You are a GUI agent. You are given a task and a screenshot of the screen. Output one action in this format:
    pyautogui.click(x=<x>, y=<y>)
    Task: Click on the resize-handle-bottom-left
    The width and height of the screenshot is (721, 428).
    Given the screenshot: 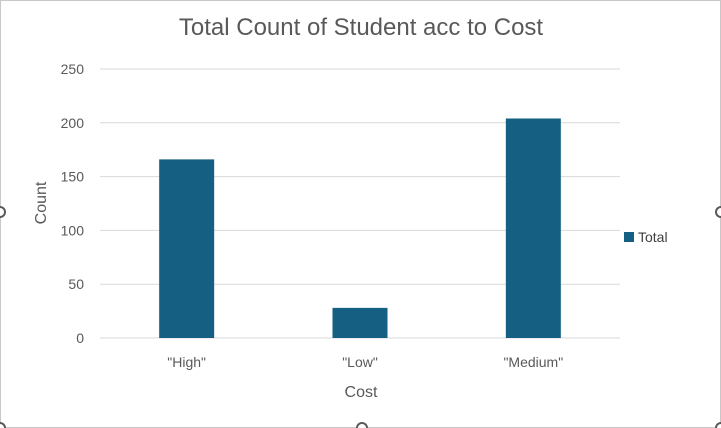 What is the action you would take?
    pyautogui.click(x=3, y=425)
    